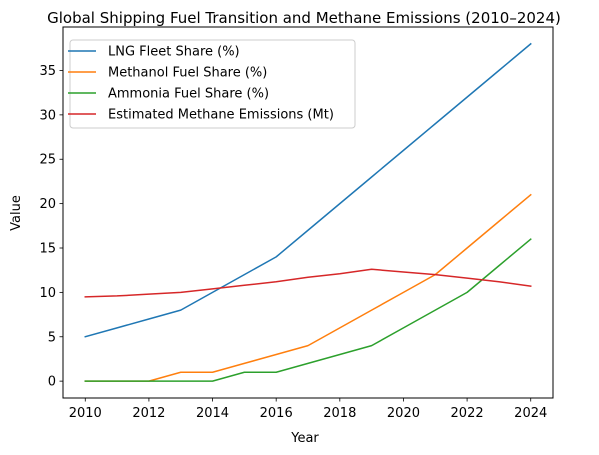 Image resolution: width=599 pixels, height=455 pixels. Describe the element at coordinates (52, 337) in the screenshot. I see `y-tick-label: 5` at that location.